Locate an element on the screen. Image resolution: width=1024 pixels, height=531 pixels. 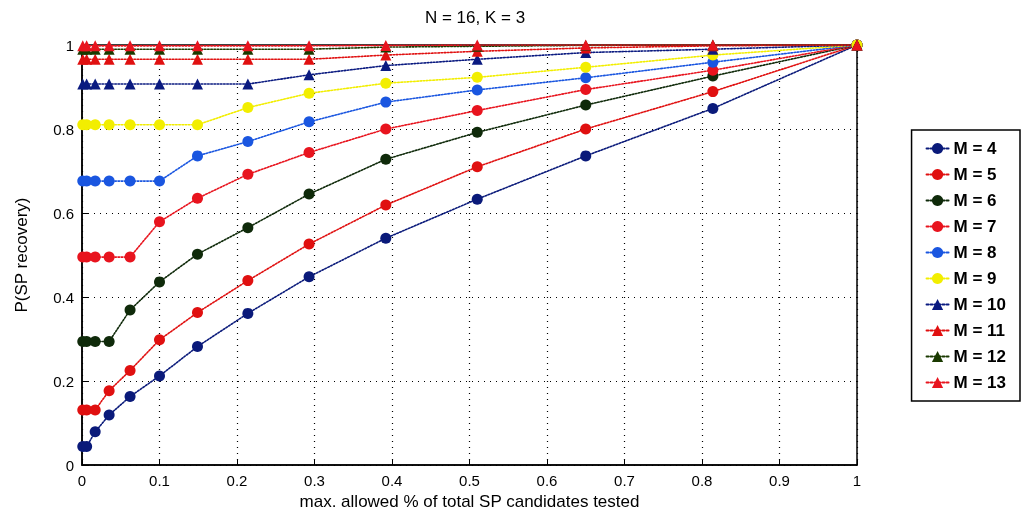
y-tick-label: 0.2 is located at coordinates (63, 381).